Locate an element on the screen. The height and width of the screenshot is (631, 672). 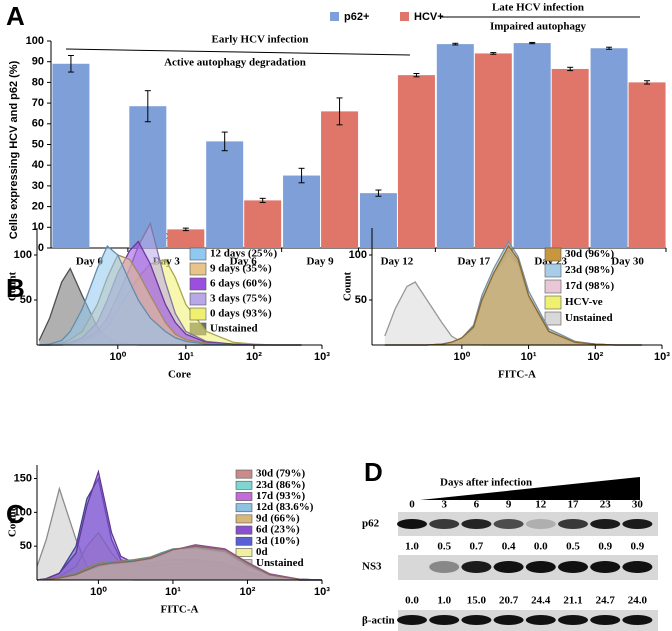
annotation-line is located at coordinates (238, 52).